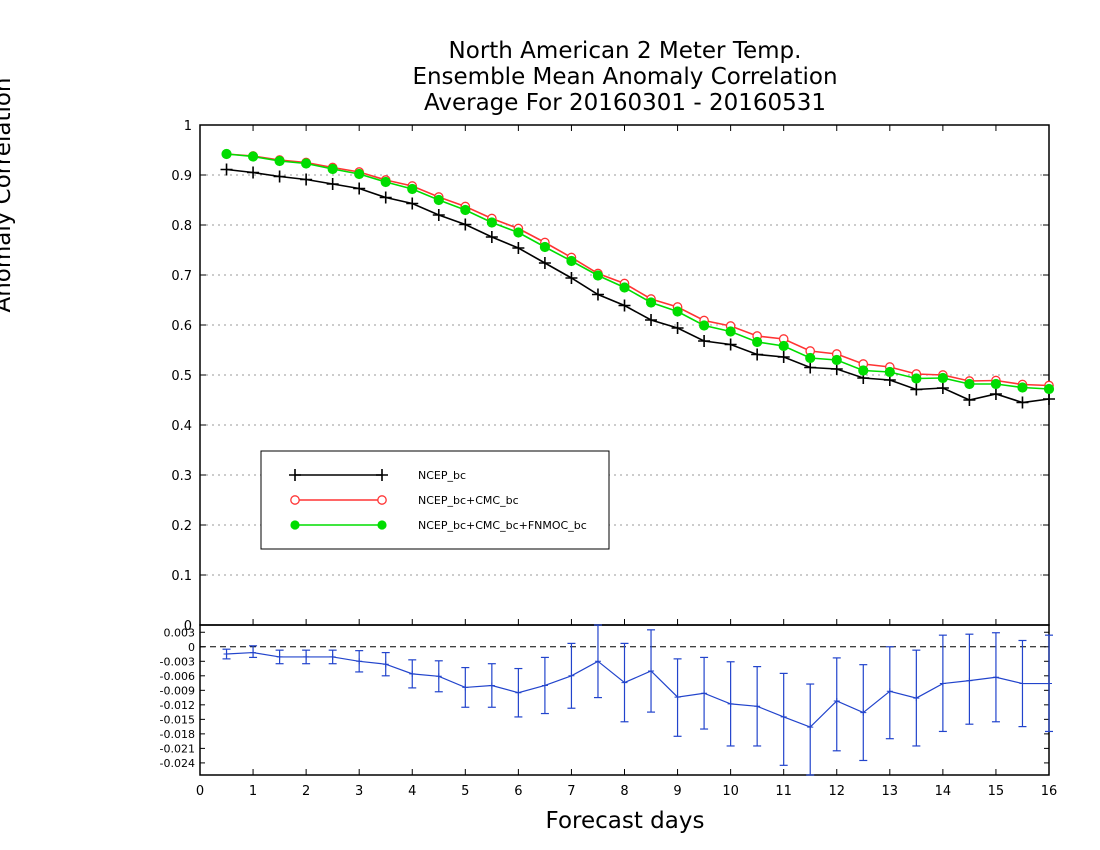  What do you see at coordinates (625, 821) in the screenshot?
I see `x-axis-title: Forecast days` at bounding box center [625, 821].